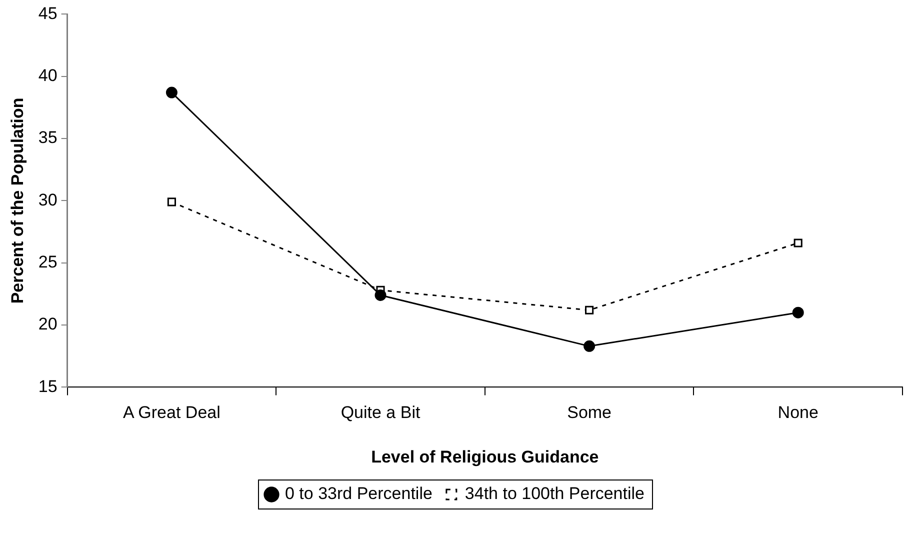 The image size is (909, 535). I want to click on y-tick-label: 40, so click(48, 76).